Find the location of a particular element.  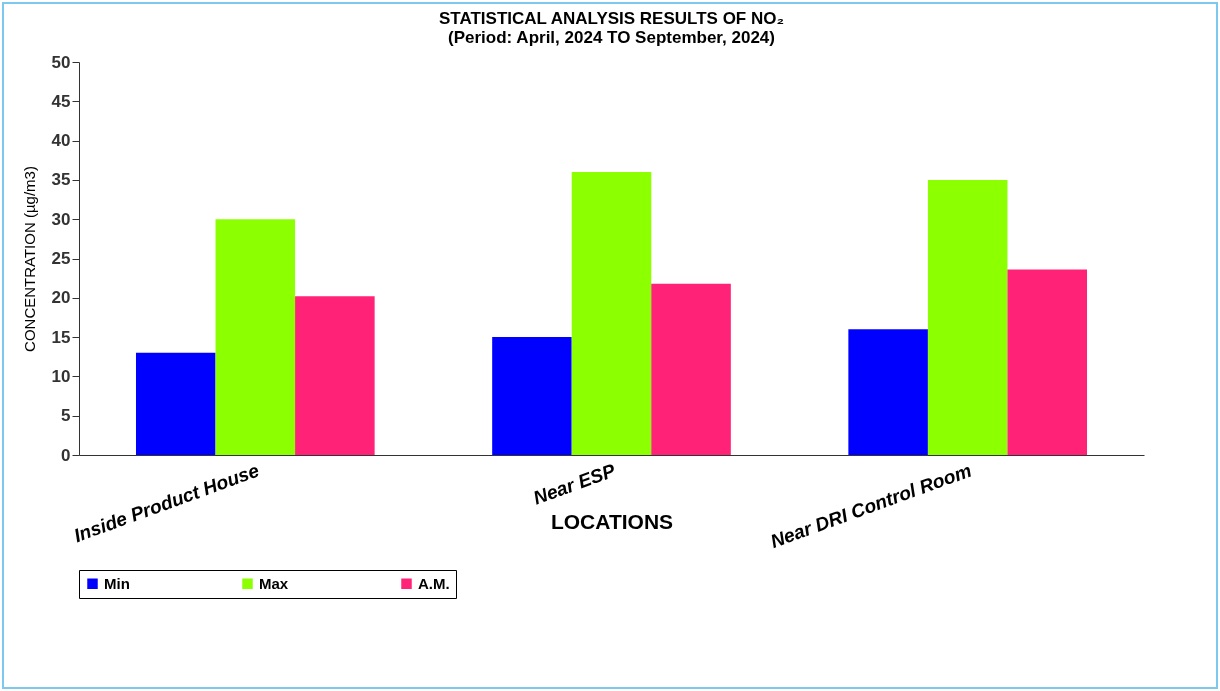

y-tick-label: 50 is located at coordinates (61, 62).